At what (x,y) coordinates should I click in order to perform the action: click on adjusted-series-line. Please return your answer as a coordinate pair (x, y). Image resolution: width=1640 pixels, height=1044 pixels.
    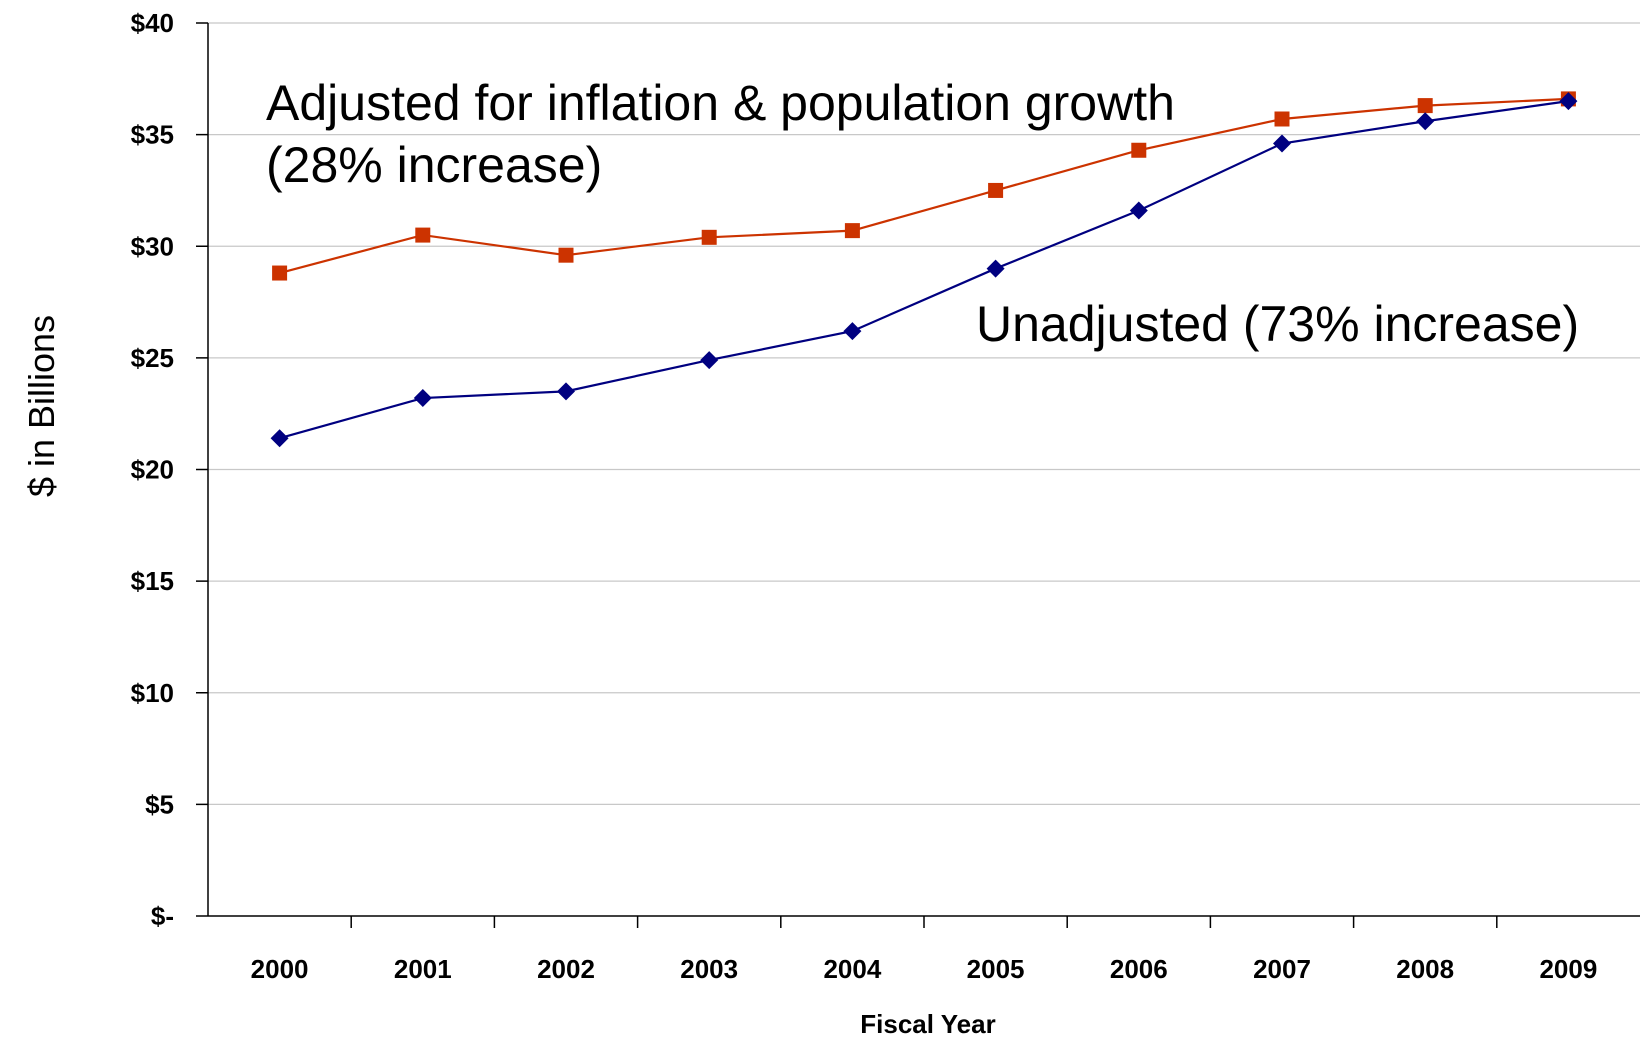
    Looking at the image, I should click on (924, 186).